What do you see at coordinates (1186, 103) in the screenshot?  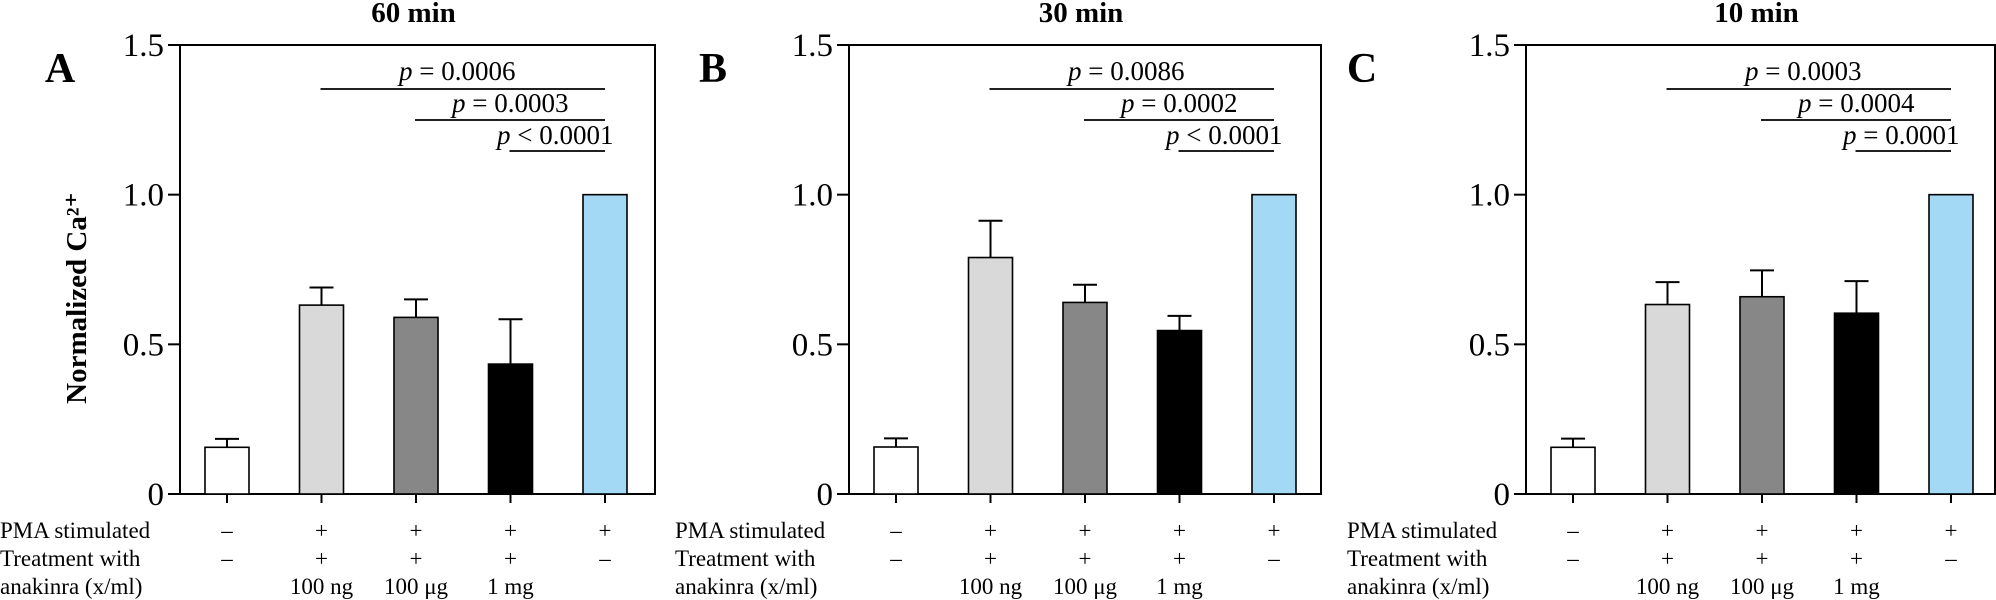 I see `p-value: = 0.0002` at bounding box center [1186, 103].